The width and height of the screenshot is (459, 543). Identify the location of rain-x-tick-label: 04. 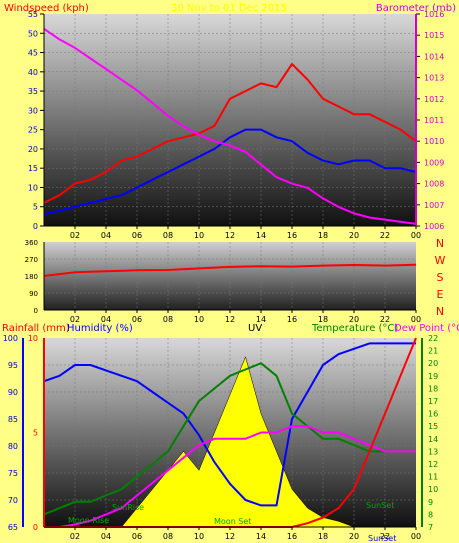
(106, 536).